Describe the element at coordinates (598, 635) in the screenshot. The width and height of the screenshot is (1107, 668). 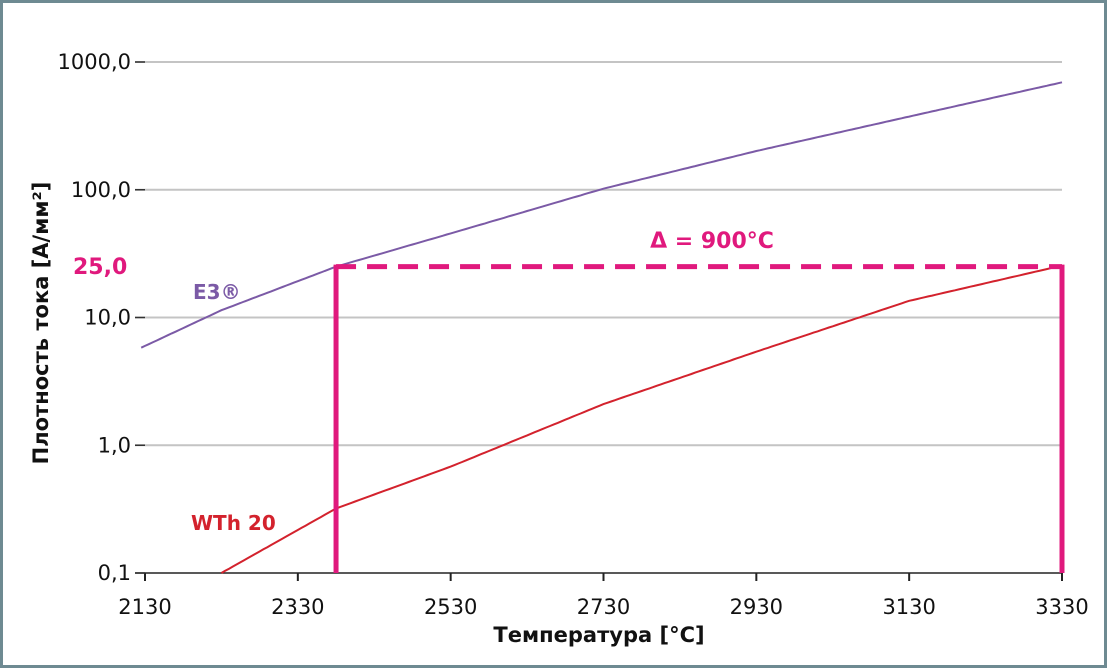
I see `x-axis-title: Температура [°C]` at that location.